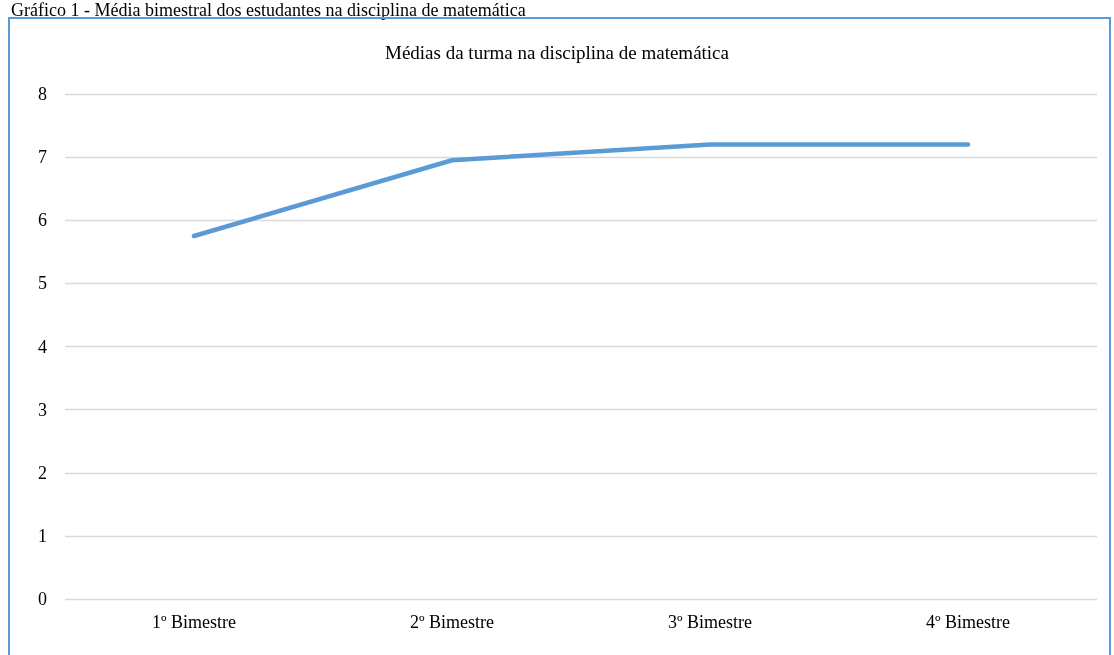 This screenshot has height=655, width=1114. Describe the element at coordinates (557, 52) in the screenshot. I see `chart-title: Médias da turma na disciplina de matemática` at that location.